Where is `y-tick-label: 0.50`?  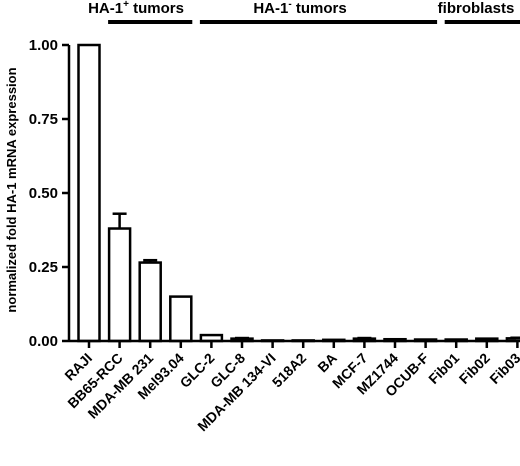 y-tick-label: 0.50 is located at coordinates (43, 193).